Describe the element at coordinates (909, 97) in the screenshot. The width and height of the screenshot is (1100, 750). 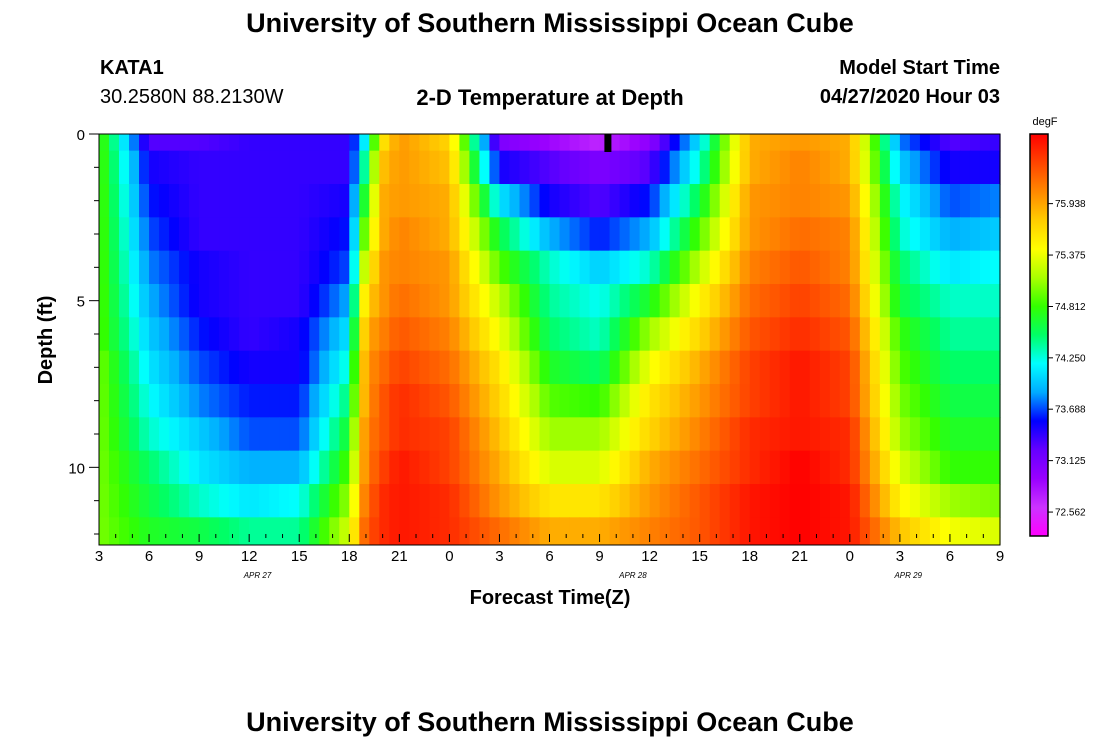
I see `model-start-value: 04/27/2020 Hour 03` at that location.